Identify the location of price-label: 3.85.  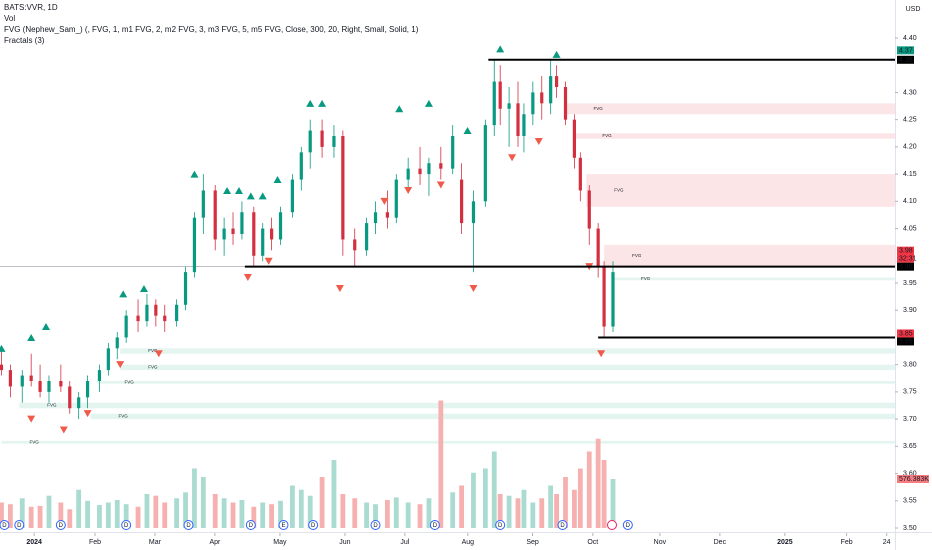
(906, 341).